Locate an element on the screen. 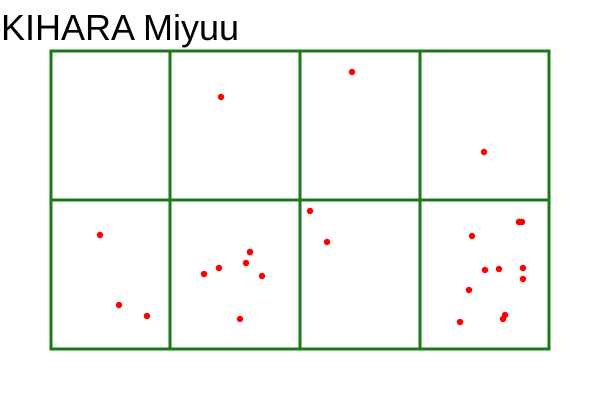  grid-cell-r1-c2 is located at coordinates (318, 226).